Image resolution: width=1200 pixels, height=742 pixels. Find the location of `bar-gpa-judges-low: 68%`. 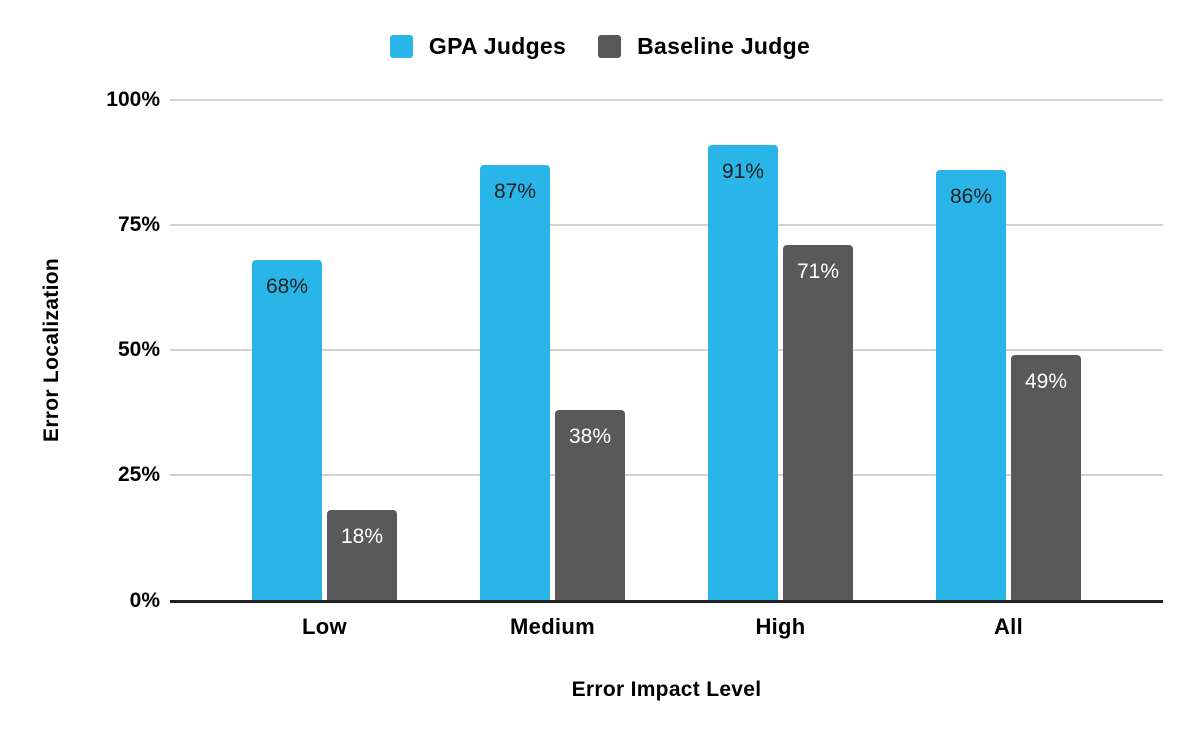

bar-gpa-judges-low: 68% is located at coordinates (287, 430).